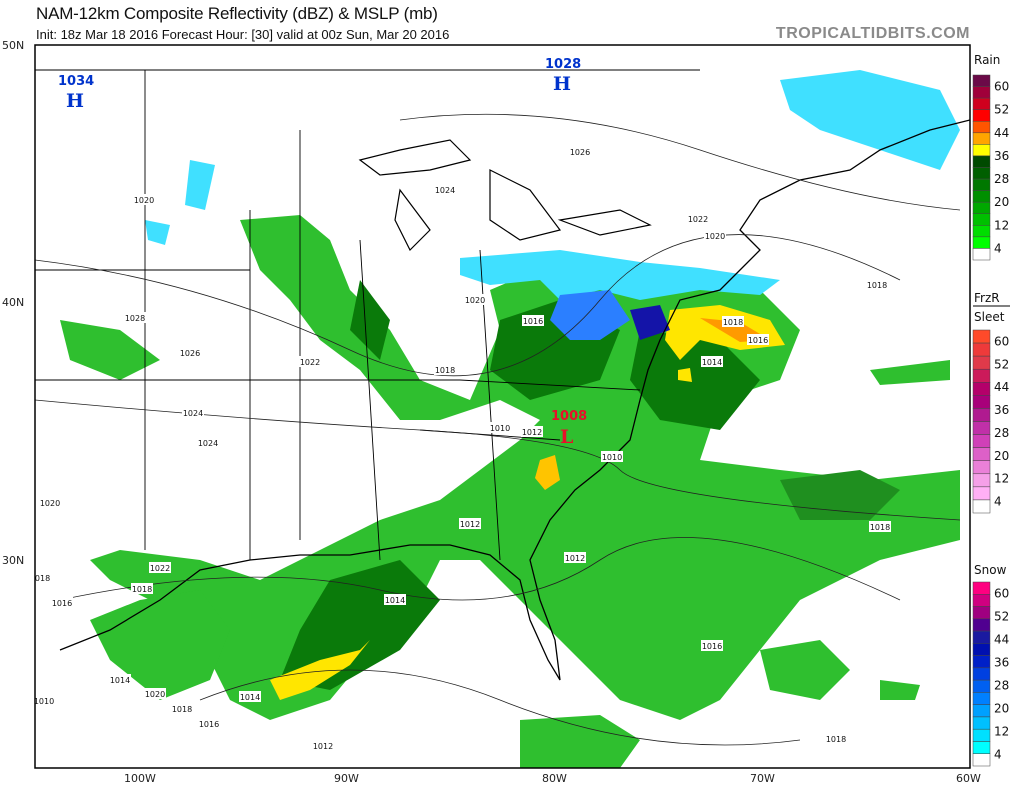 This screenshot has height=786, width=1024. I want to click on legend-title: Sleet, so click(989, 317).